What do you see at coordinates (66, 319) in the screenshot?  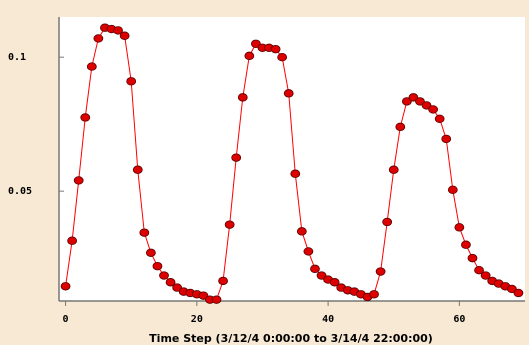 I see `x-tick-label: 0` at bounding box center [66, 319].